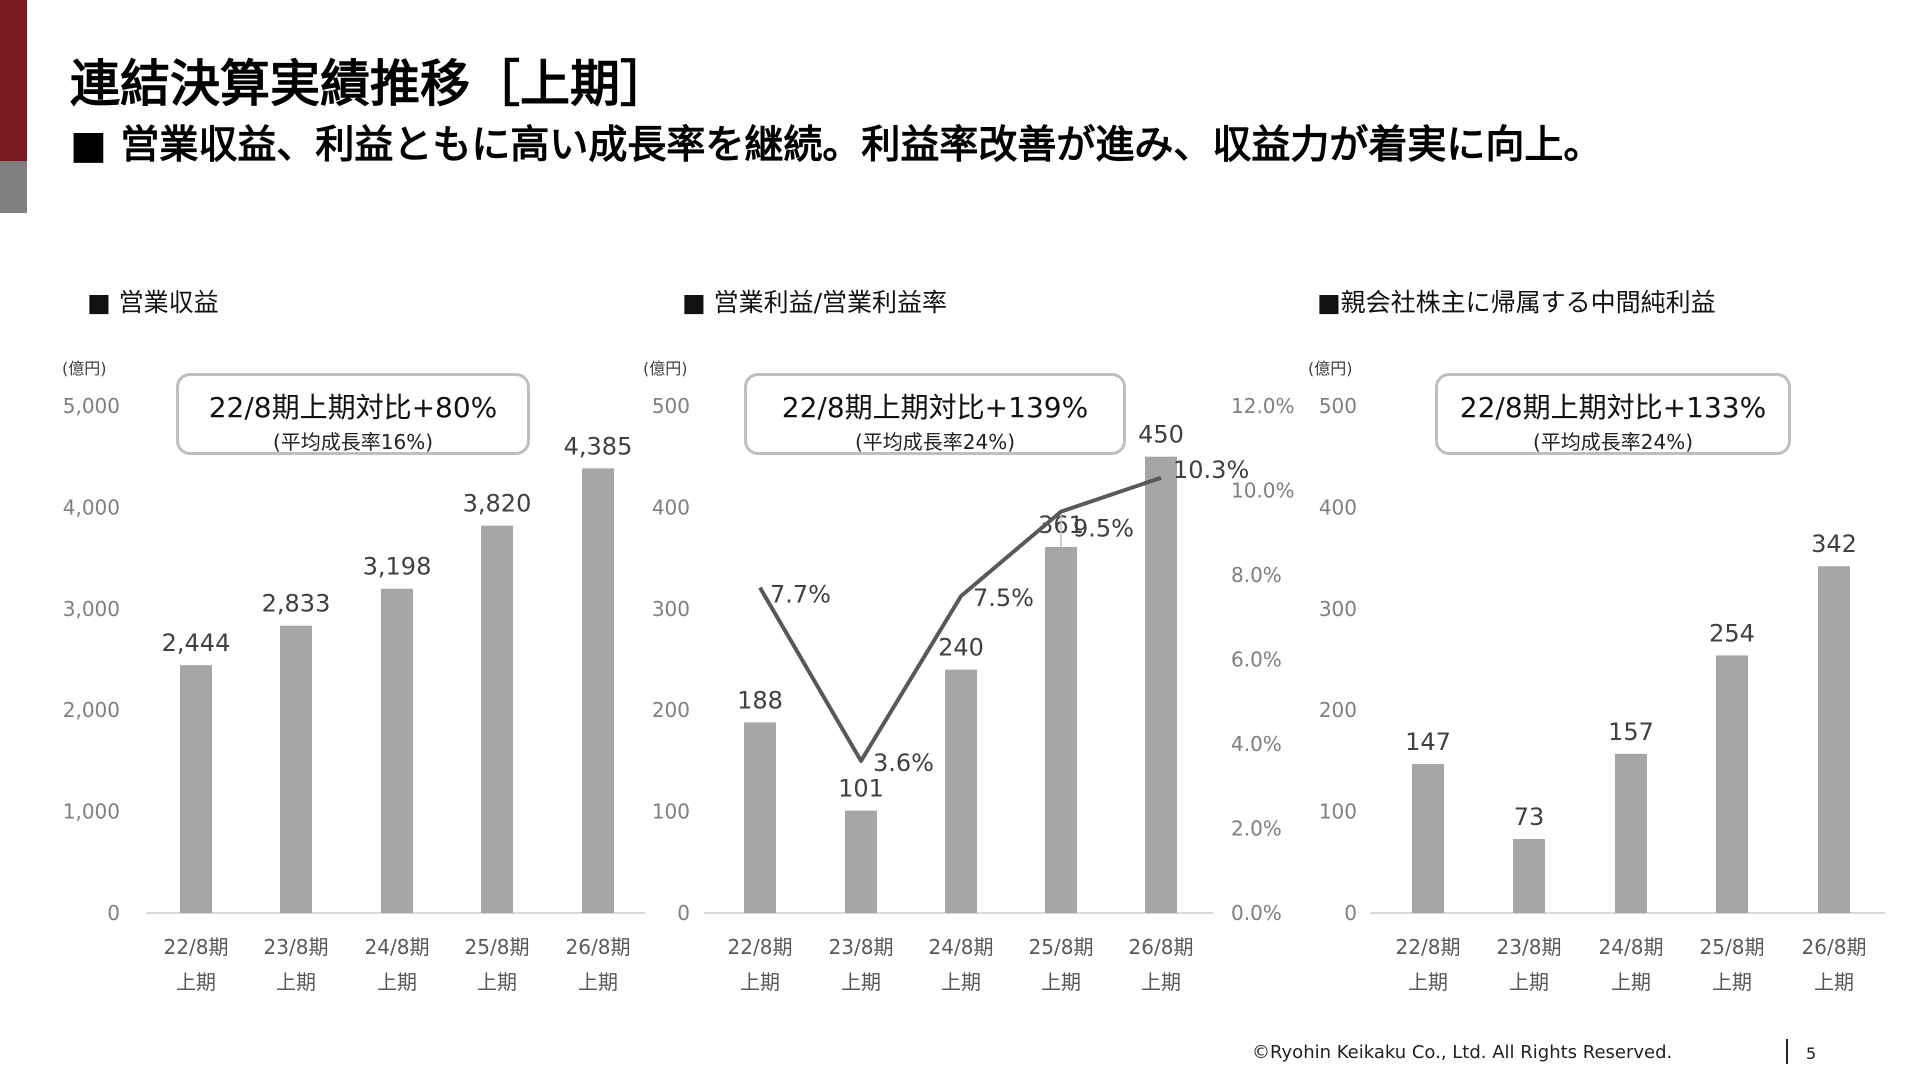  Describe the element at coordinates (836, 145) in the screenshot. I see `page-subtitle: ■ 営業収益、利益ともに高い成長率を継続。利益率改善が進み、収益力が着実に向上。` at that location.